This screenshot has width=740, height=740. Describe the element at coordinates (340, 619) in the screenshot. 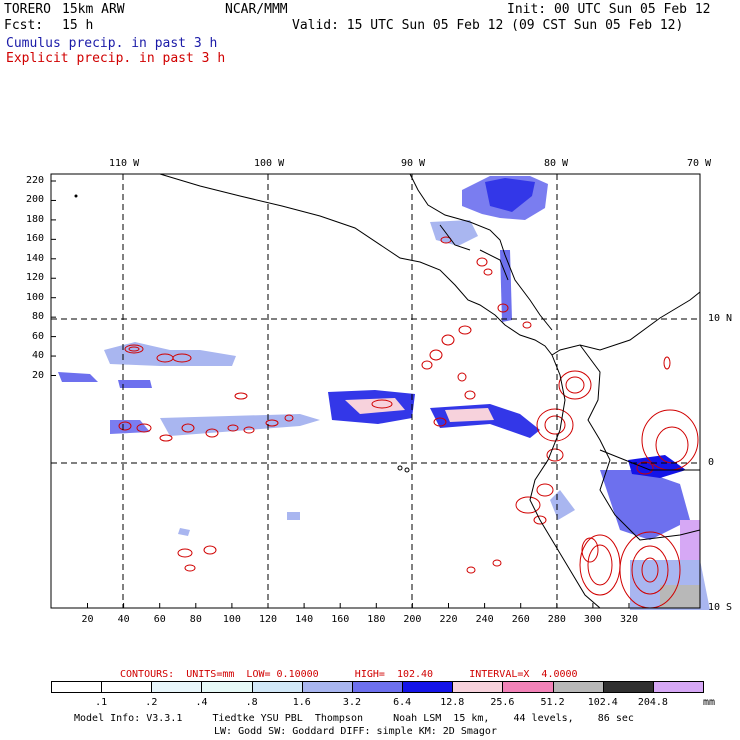

I see `x-tick-label: 160` at that location.